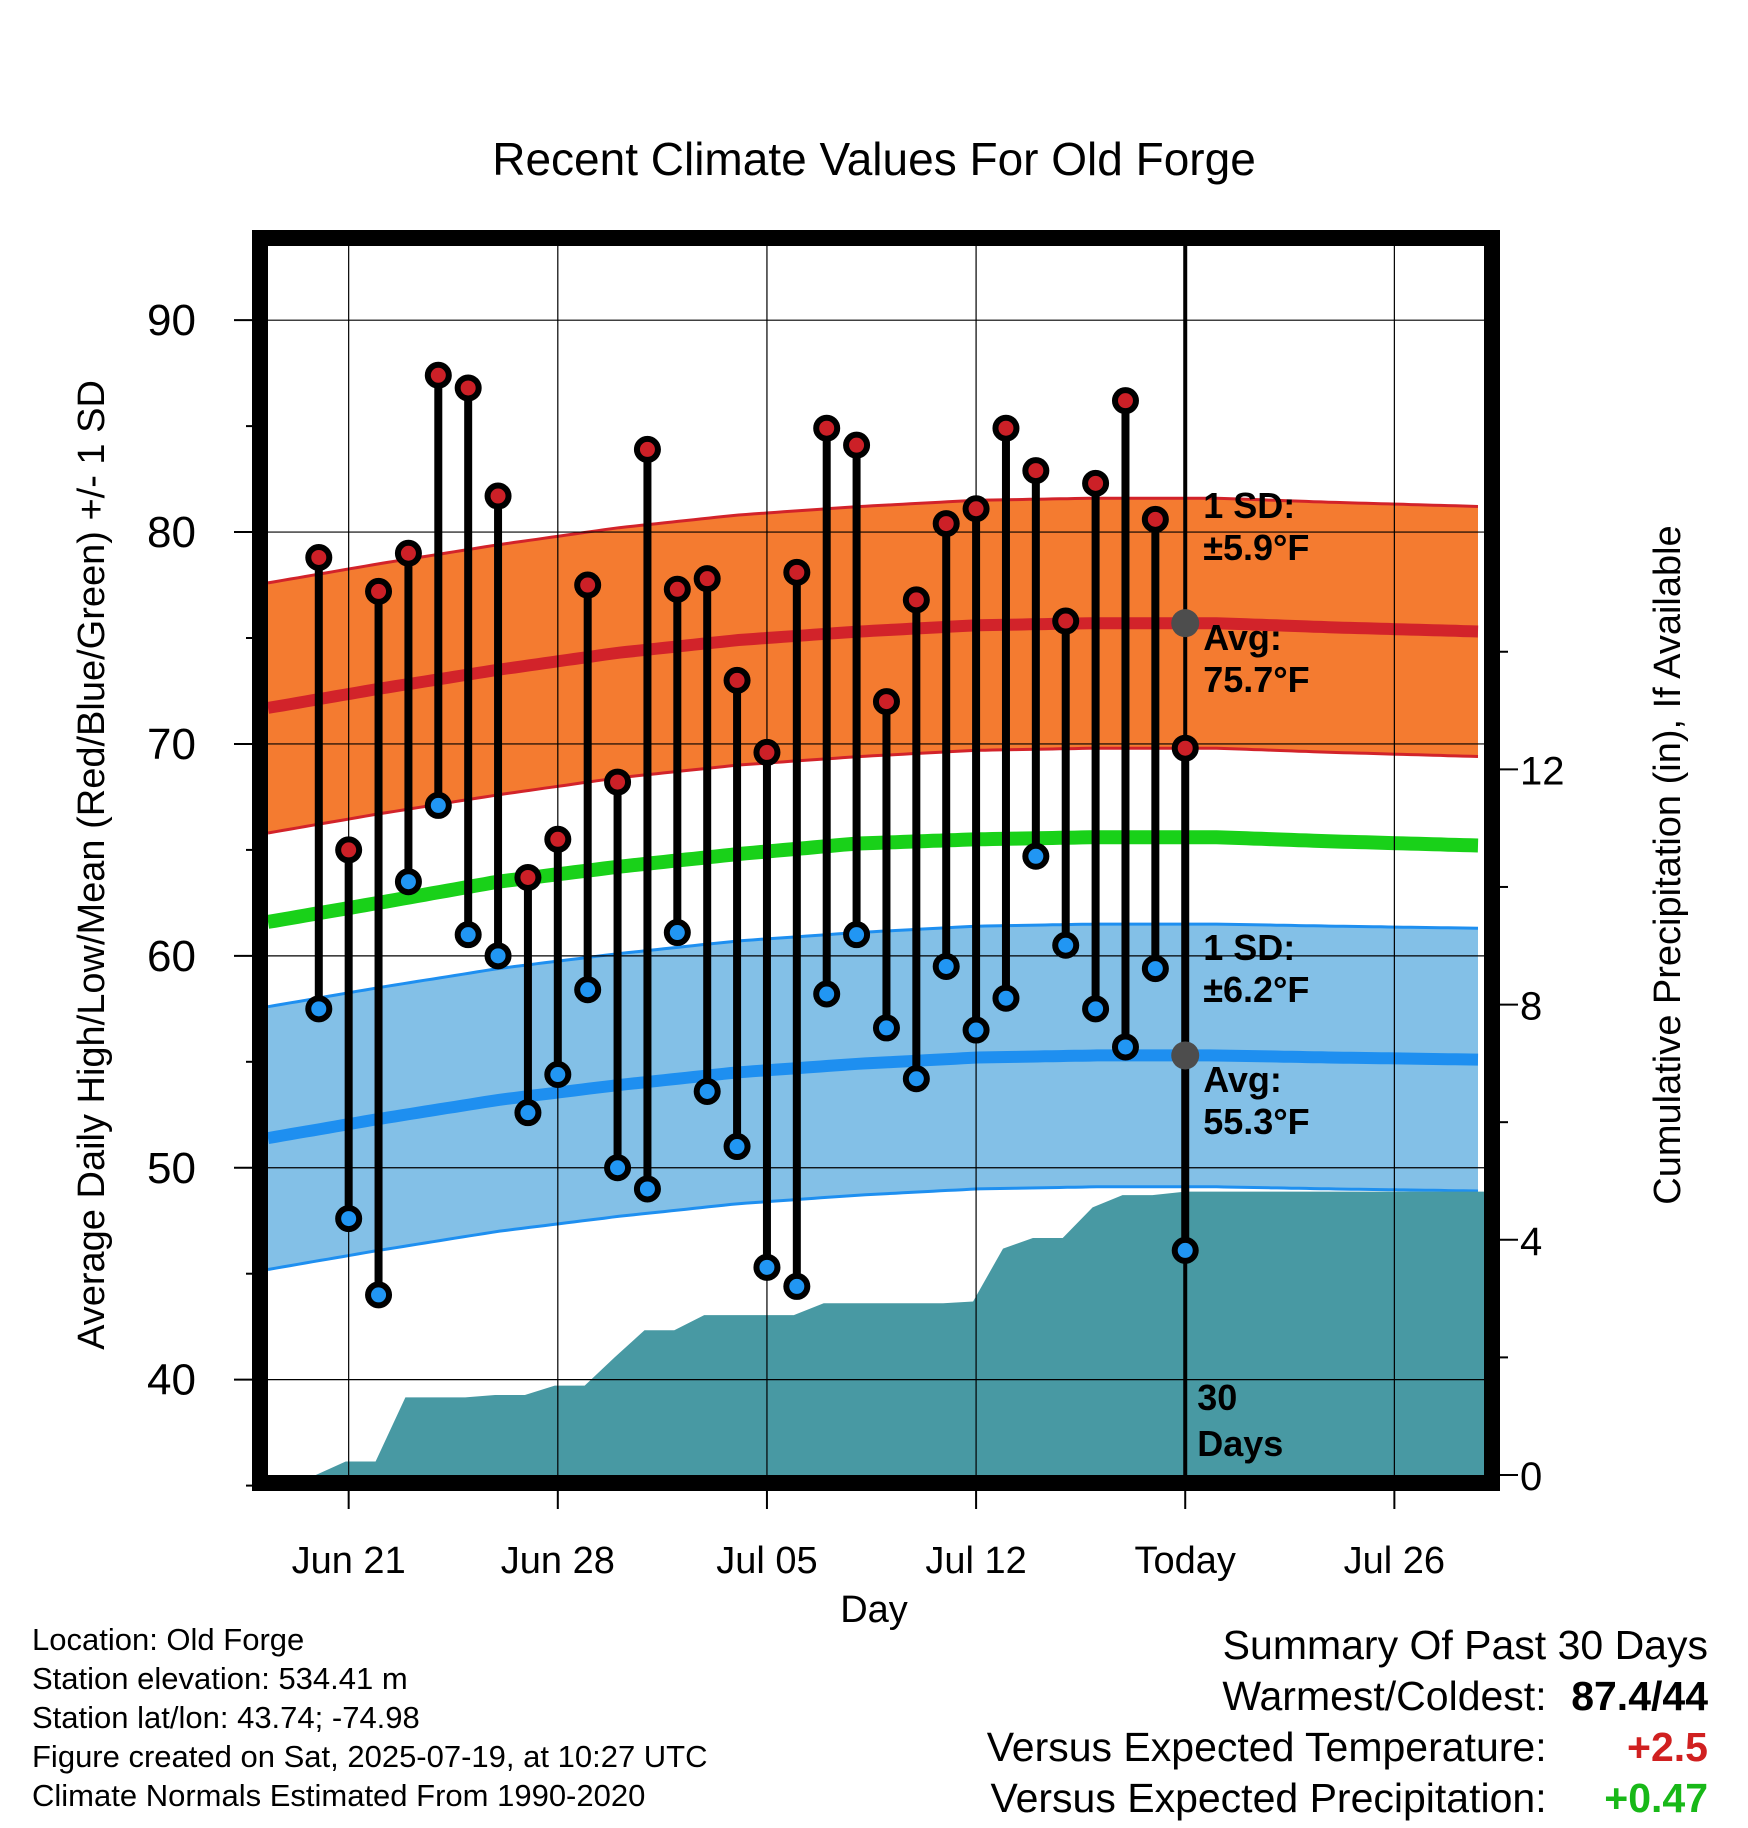  What do you see at coordinates (975, 1561) in the screenshot?
I see `x-tick-label: Jul 12` at bounding box center [975, 1561].